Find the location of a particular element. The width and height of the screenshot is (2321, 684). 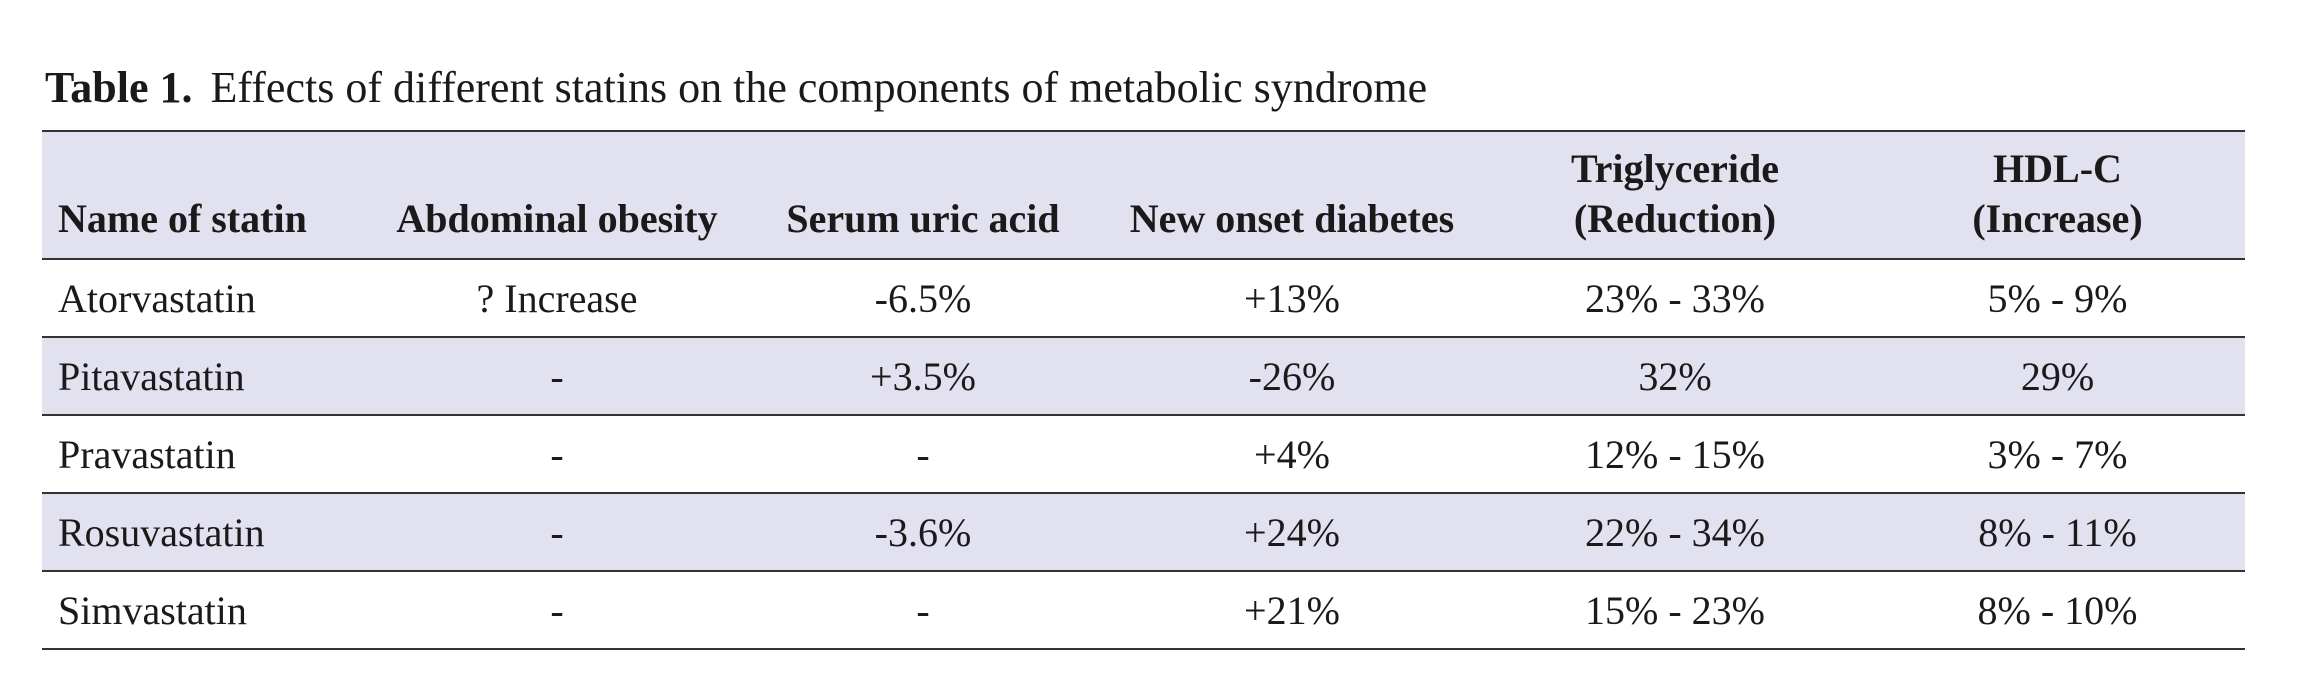

cell-hdl-c: 5% - 9% is located at coordinates (2057, 298).